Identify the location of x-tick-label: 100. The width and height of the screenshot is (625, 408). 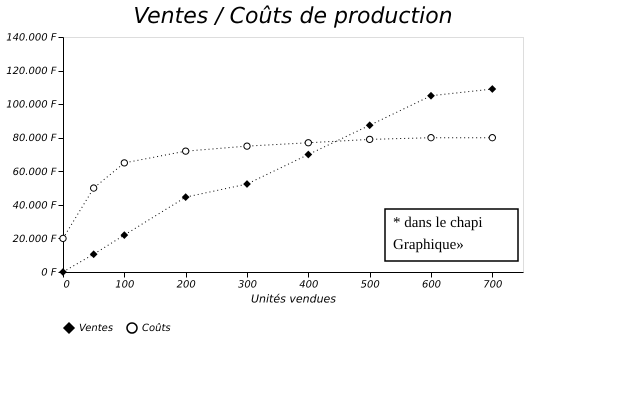
(124, 285).